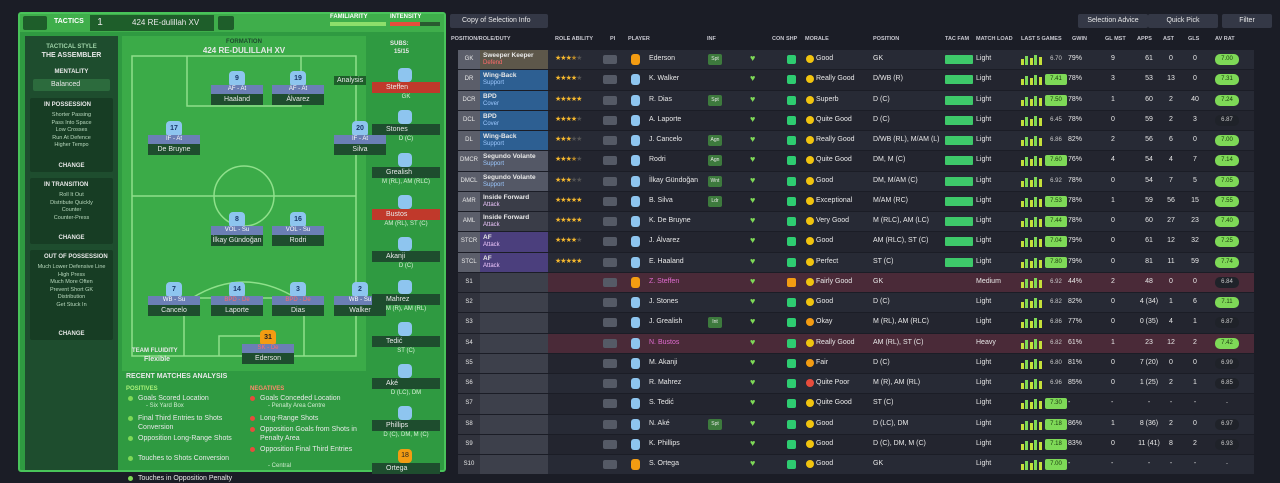 This screenshot has width=1280, height=483. I want to click on sub-name: Tedić, so click(406, 341).